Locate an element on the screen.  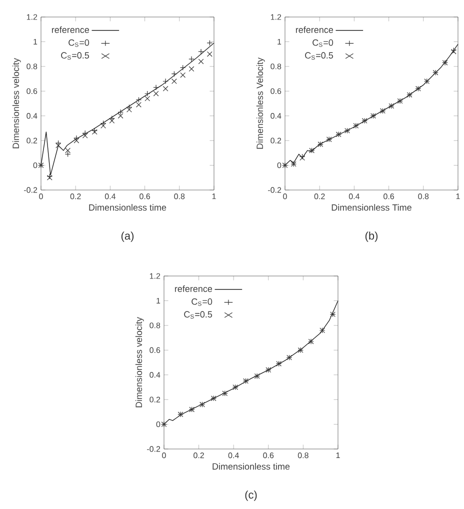
text: (b) is located at coordinates (372, 237).